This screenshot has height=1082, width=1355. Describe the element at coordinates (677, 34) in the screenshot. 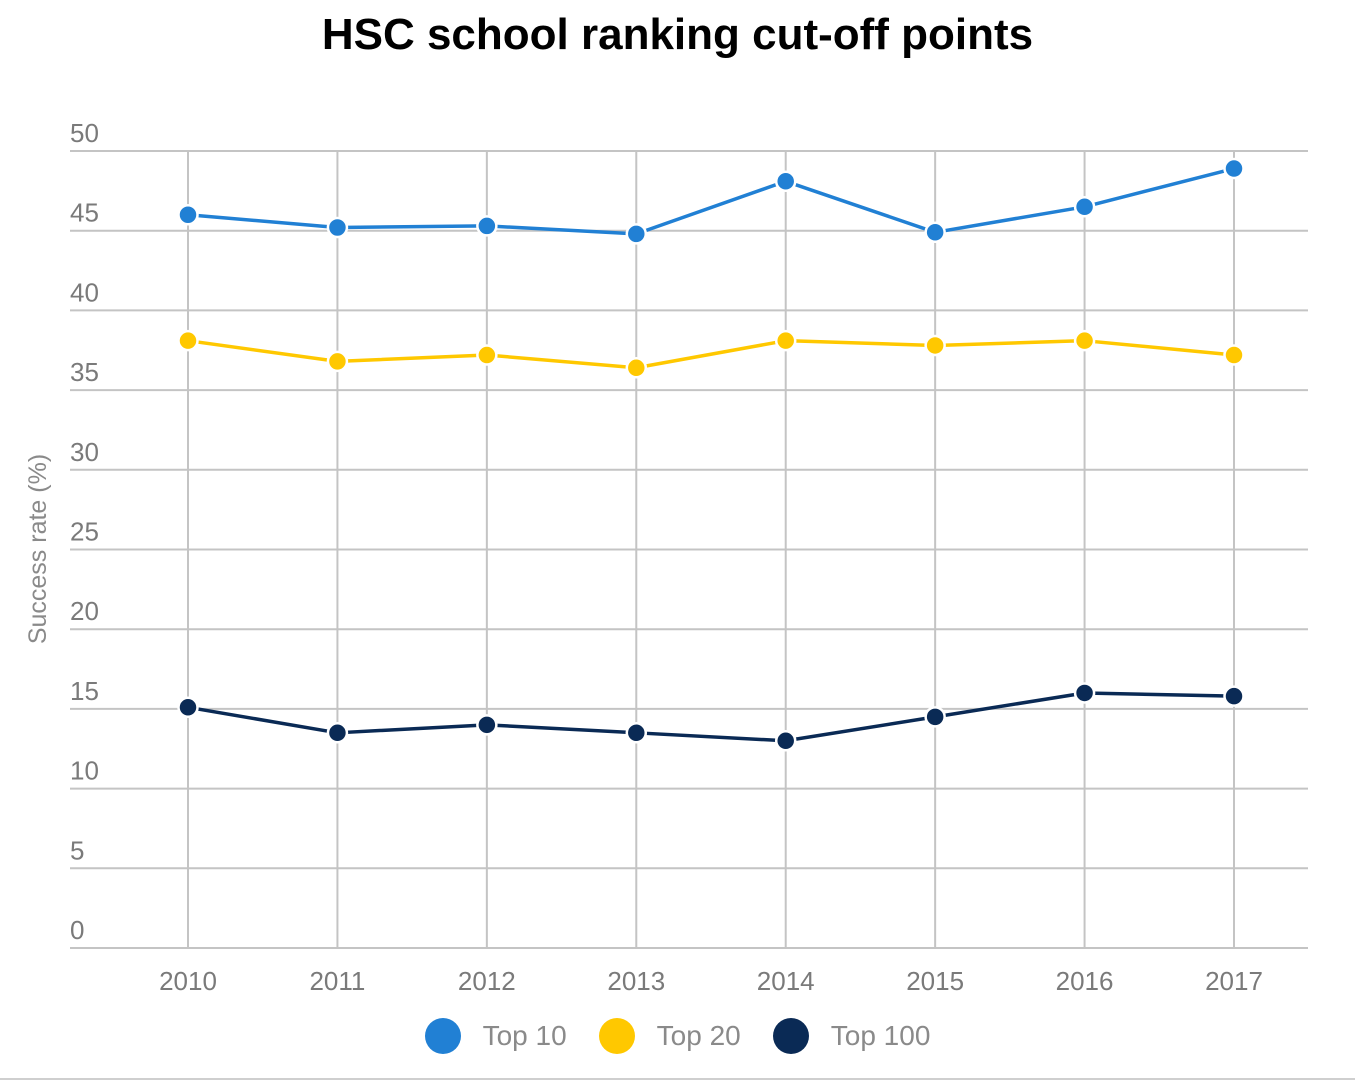

I see `chart-title: HSC school ranking cut-off points` at that location.